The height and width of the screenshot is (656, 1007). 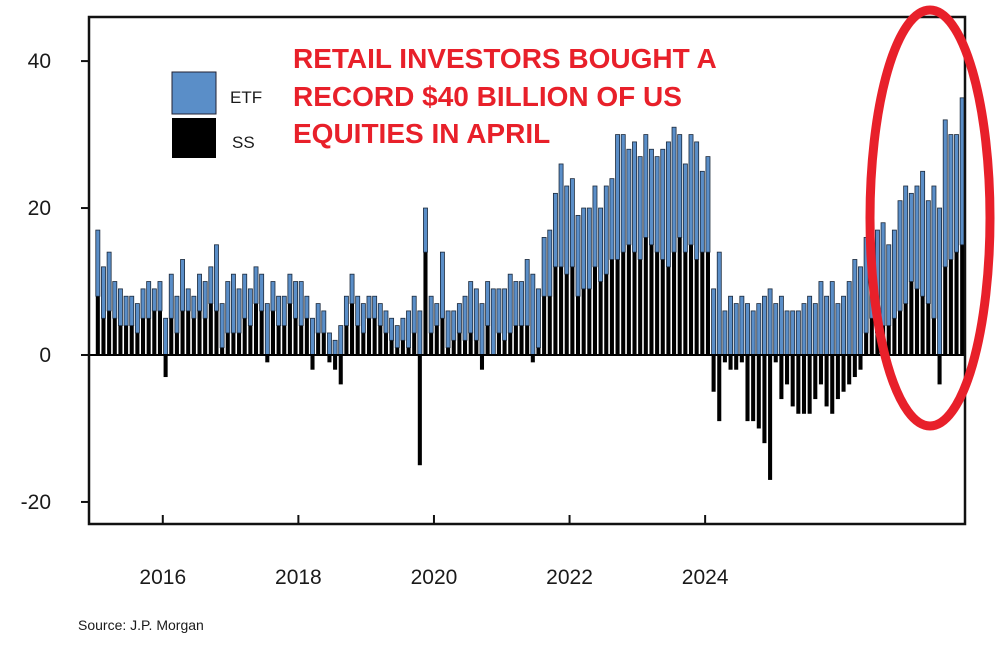 I want to click on legend-label-etf: ETF, so click(x=246, y=97).